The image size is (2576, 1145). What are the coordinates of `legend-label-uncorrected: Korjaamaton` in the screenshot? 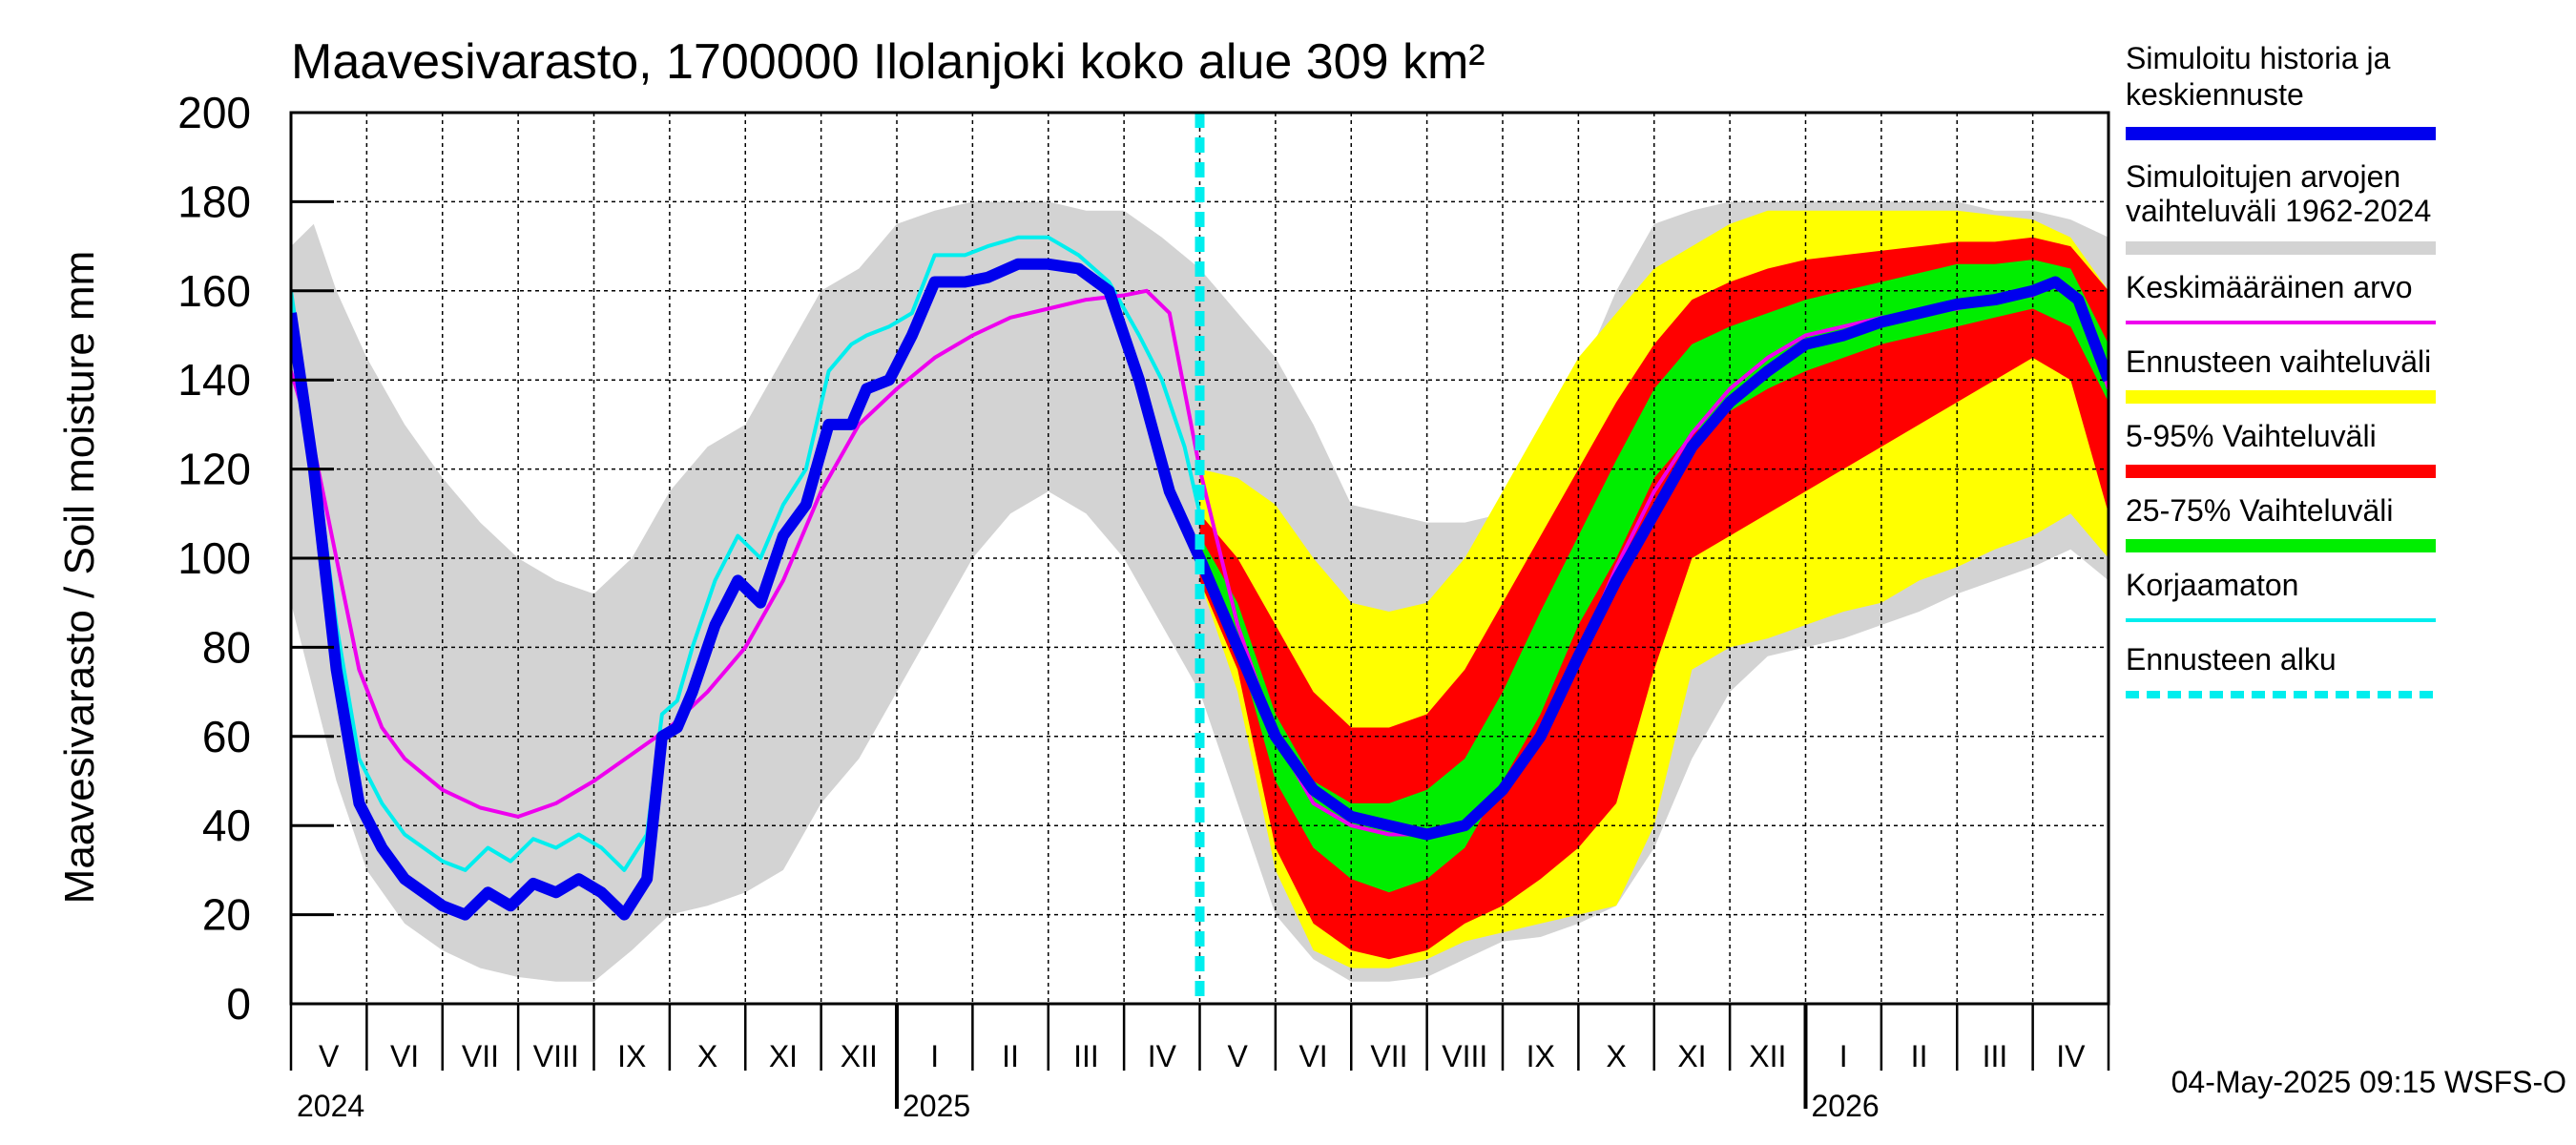 It's located at (2212, 585).